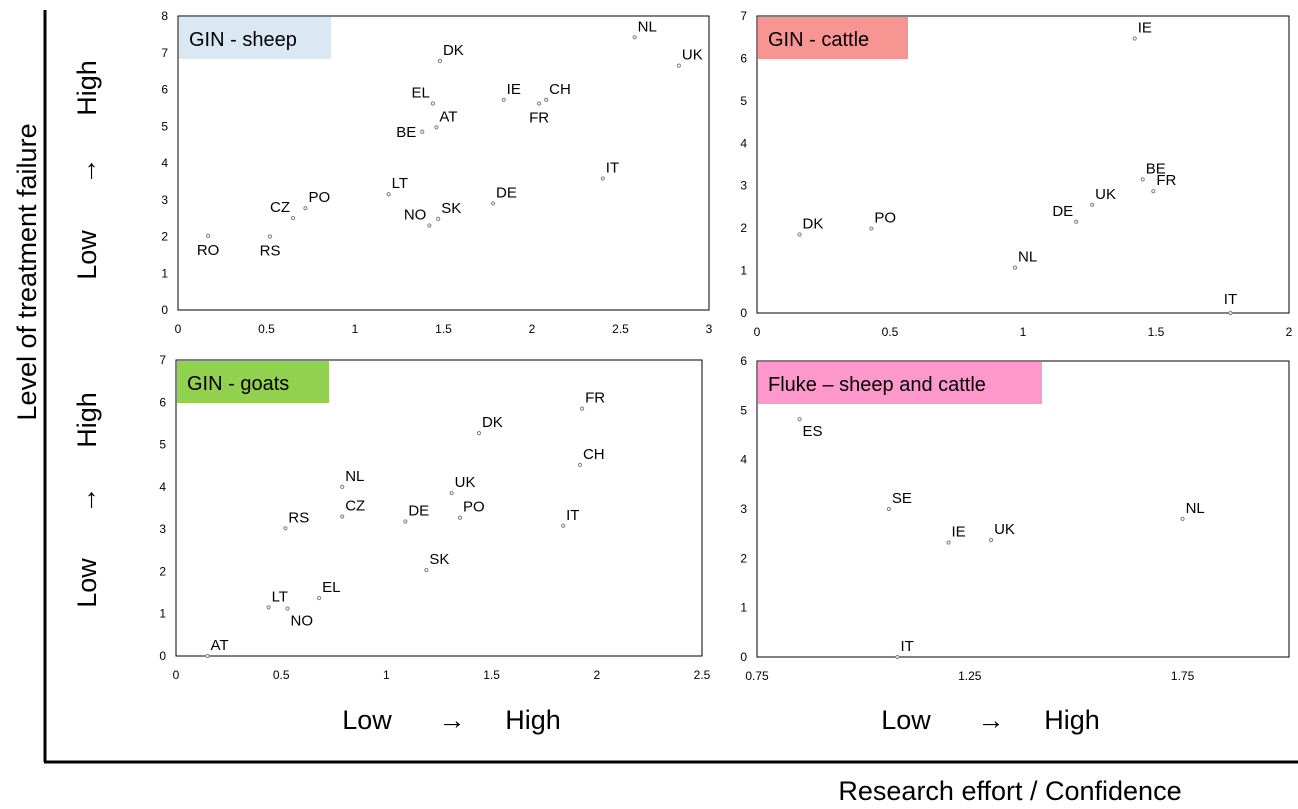 Image resolution: width=1298 pixels, height=809 pixels. What do you see at coordinates (243, 40) in the screenshot?
I see `panel-label-gin-sheep: GIN - sheep` at bounding box center [243, 40].